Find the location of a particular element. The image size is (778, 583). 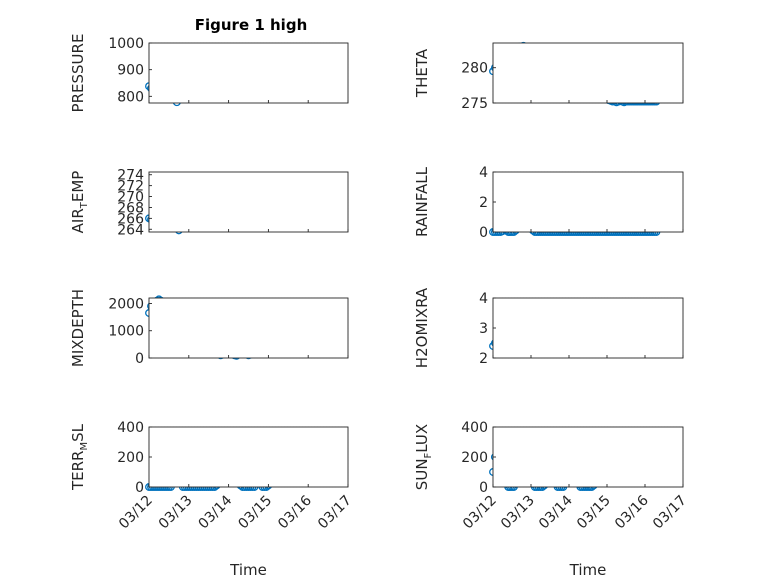

subplot-mixdepth: 0 1000 2000 MIXDEPTH is located at coordinates (209, 328).